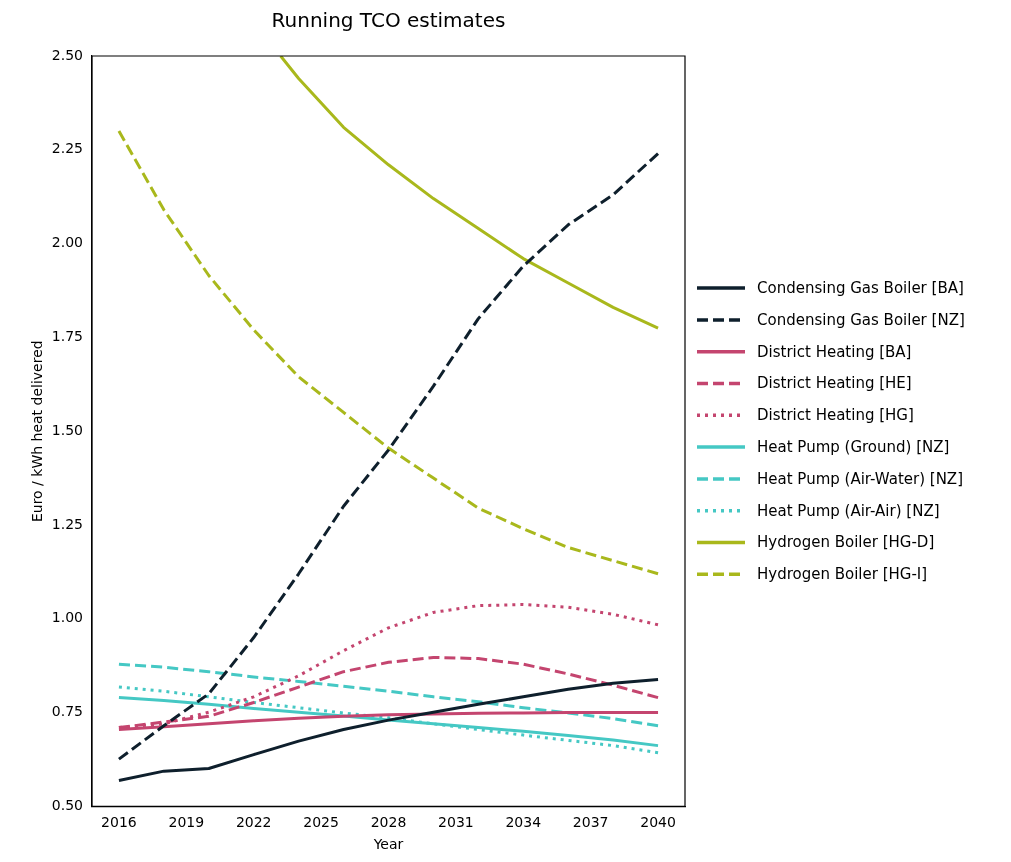  I want to click on y-tick-label: 0.75, so click(67, 711).